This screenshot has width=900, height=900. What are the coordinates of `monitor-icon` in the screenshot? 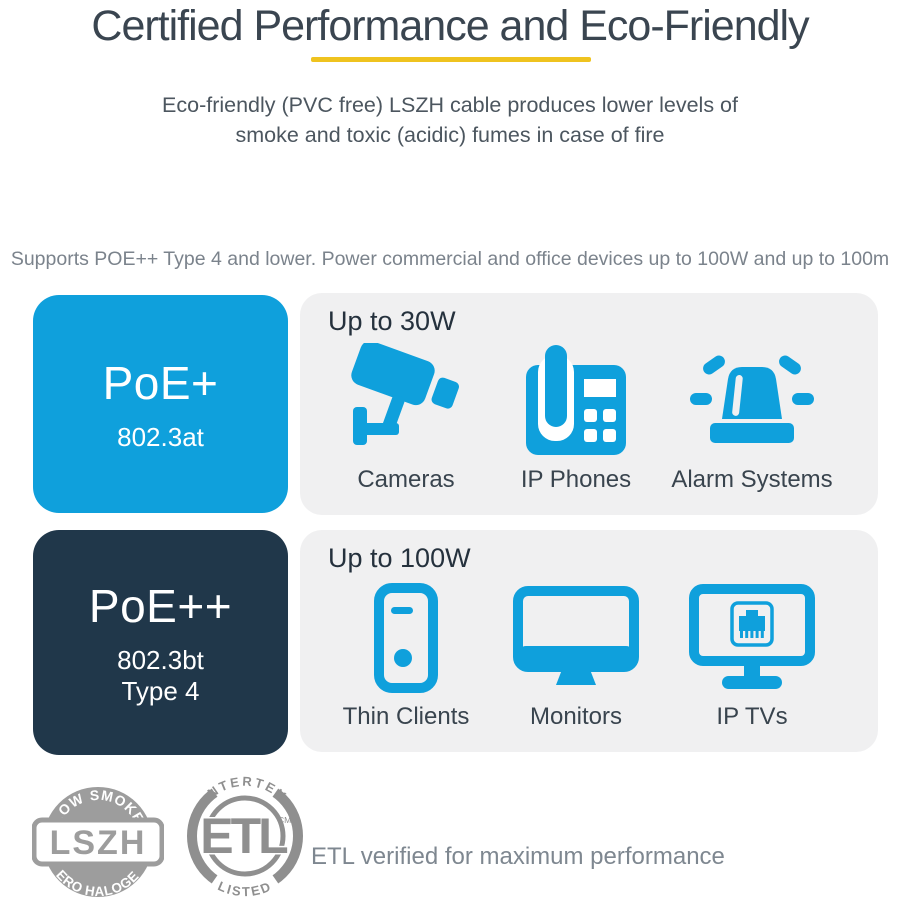 It's located at (576, 635).